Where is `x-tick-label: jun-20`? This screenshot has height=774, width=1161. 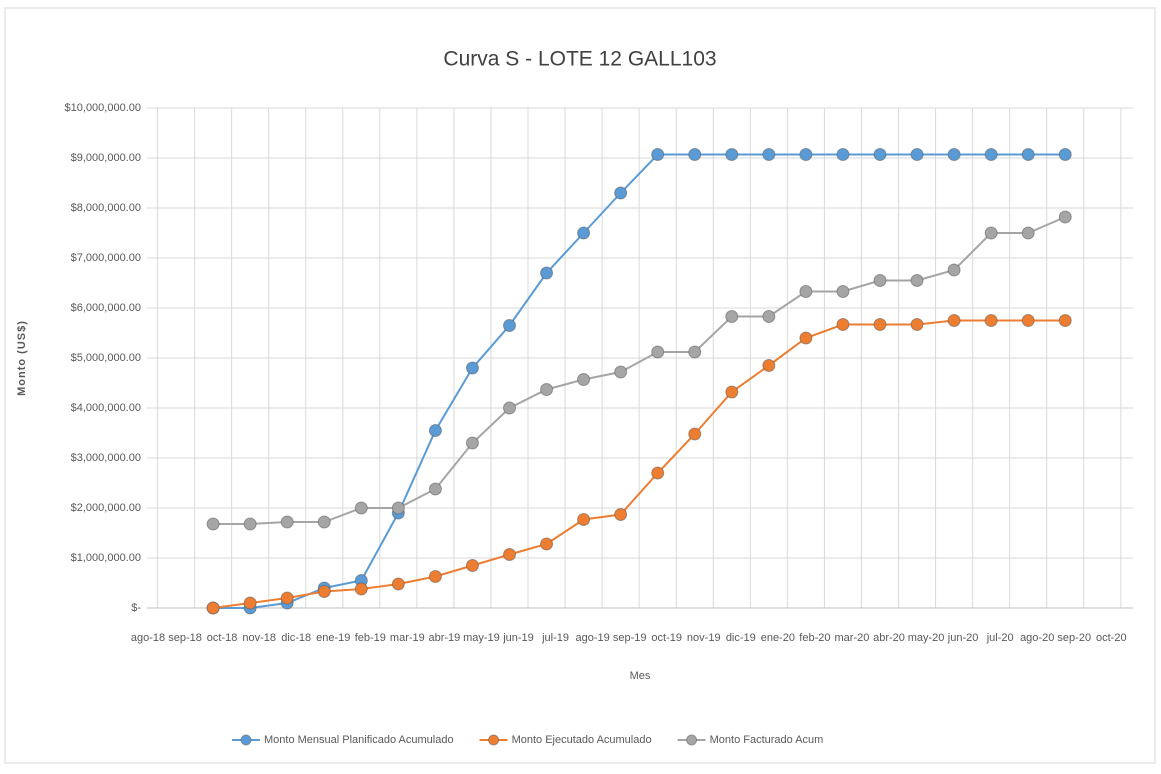
x-tick-label: jun-20 is located at coordinates (963, 638).